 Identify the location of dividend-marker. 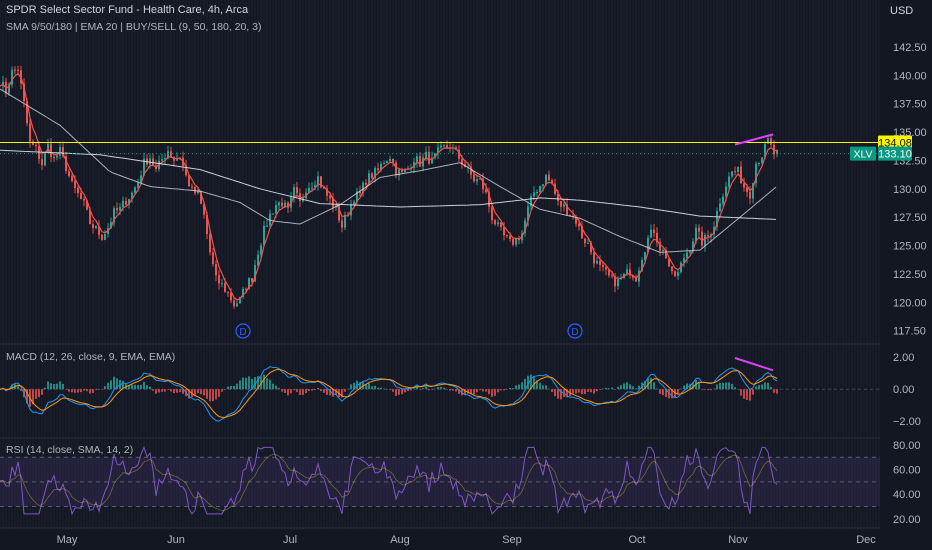
(575, 331).